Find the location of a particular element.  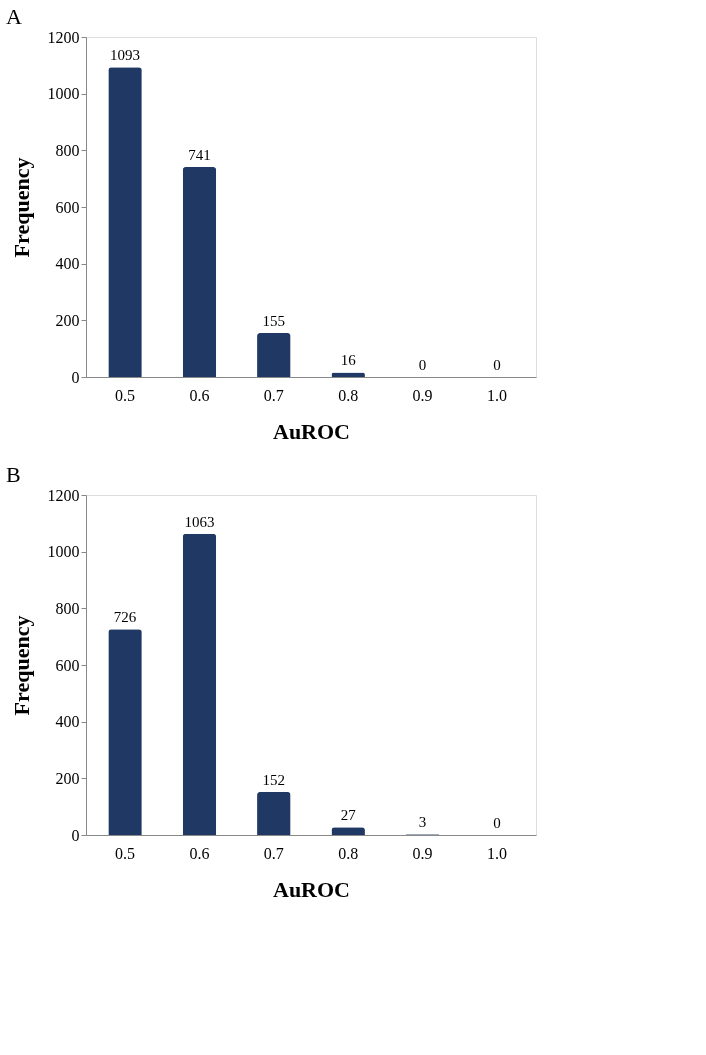

chart-title: A is located at coordinates (14, 16).